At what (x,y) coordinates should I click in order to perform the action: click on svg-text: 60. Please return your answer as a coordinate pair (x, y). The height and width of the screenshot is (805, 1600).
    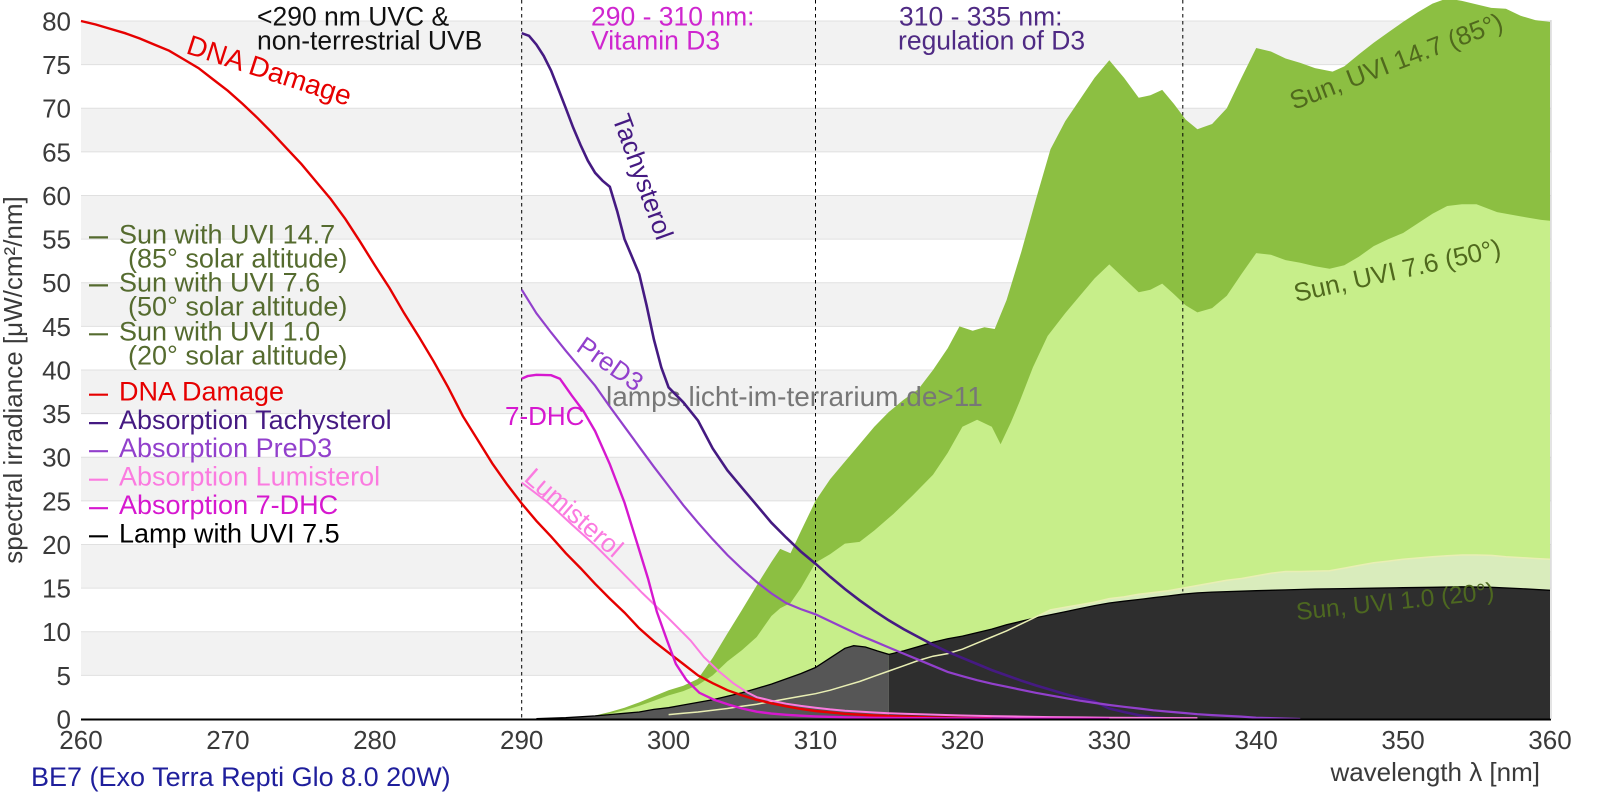
    Looking at the image, I should click on (56, 196).